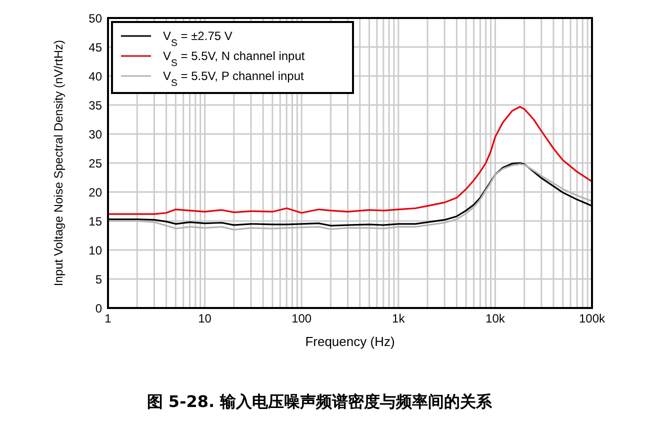 This screenshot has height=434, width=663. What do you see at coordinates (95, 134) in the screenshot?
I see `y-tick-label: 30` at bounding box center [95, 134].